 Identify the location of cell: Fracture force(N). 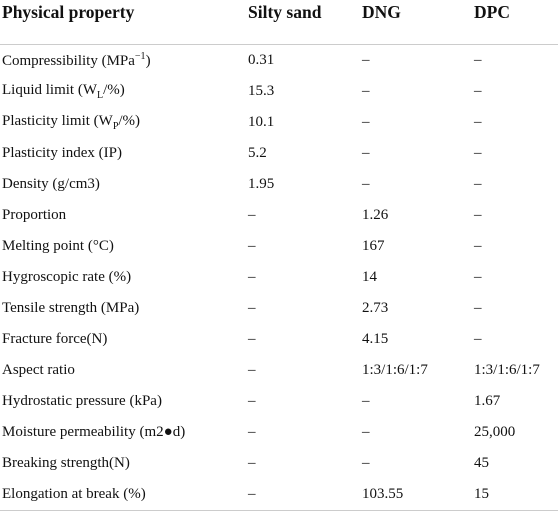
(55, 339).